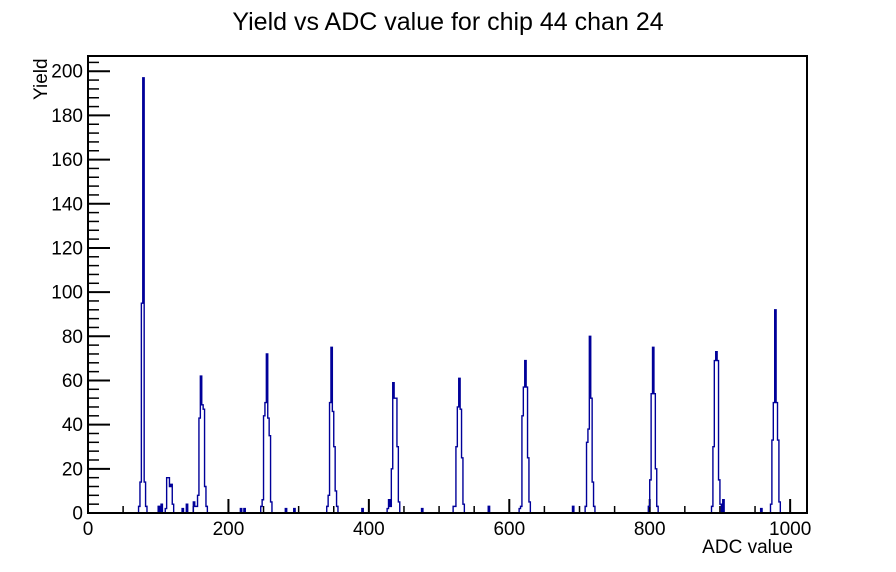 The image size is (896, 572). Describe the element at coordinates (72, 425) in the screenshot. I see `y-tick-label: 40` at that location.